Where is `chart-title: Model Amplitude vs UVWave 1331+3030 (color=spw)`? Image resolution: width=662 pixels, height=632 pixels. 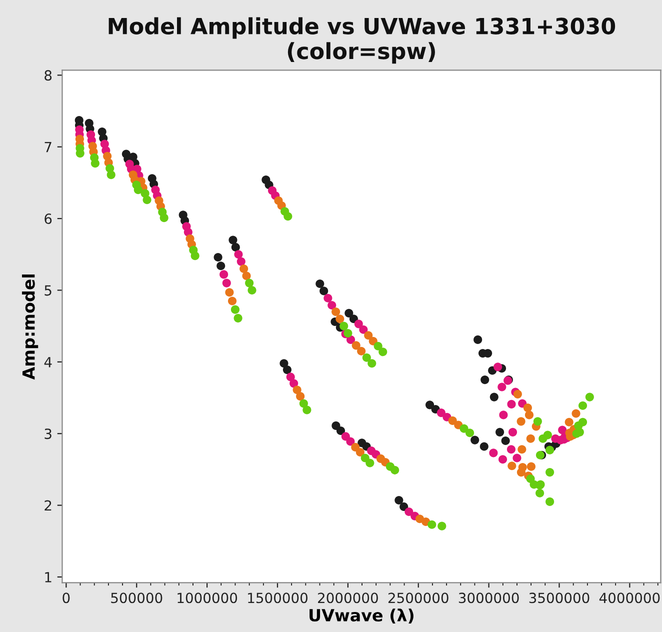 chart-title: Model Amplitude vs UVWave 1331+3030 (color=spw) is located at coordinates (362, 40).